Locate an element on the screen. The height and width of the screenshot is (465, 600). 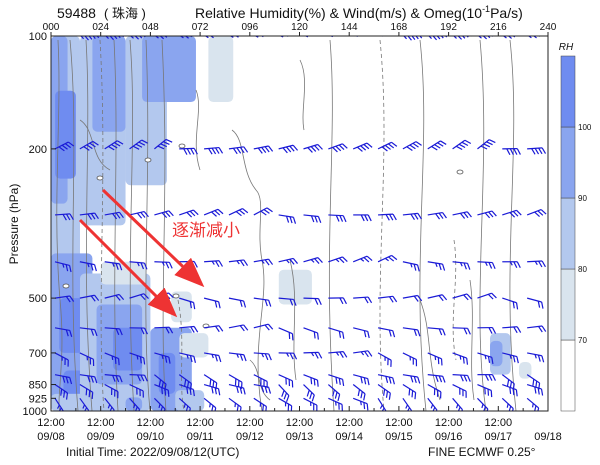
top-hour-label: 216 is located at coordinates (498, 27).